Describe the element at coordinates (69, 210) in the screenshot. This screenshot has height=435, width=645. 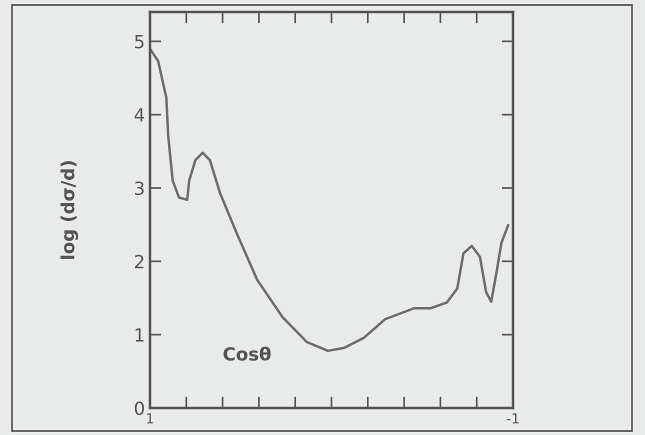
I see `y-axis-title: log (dσ/d)` at that location.